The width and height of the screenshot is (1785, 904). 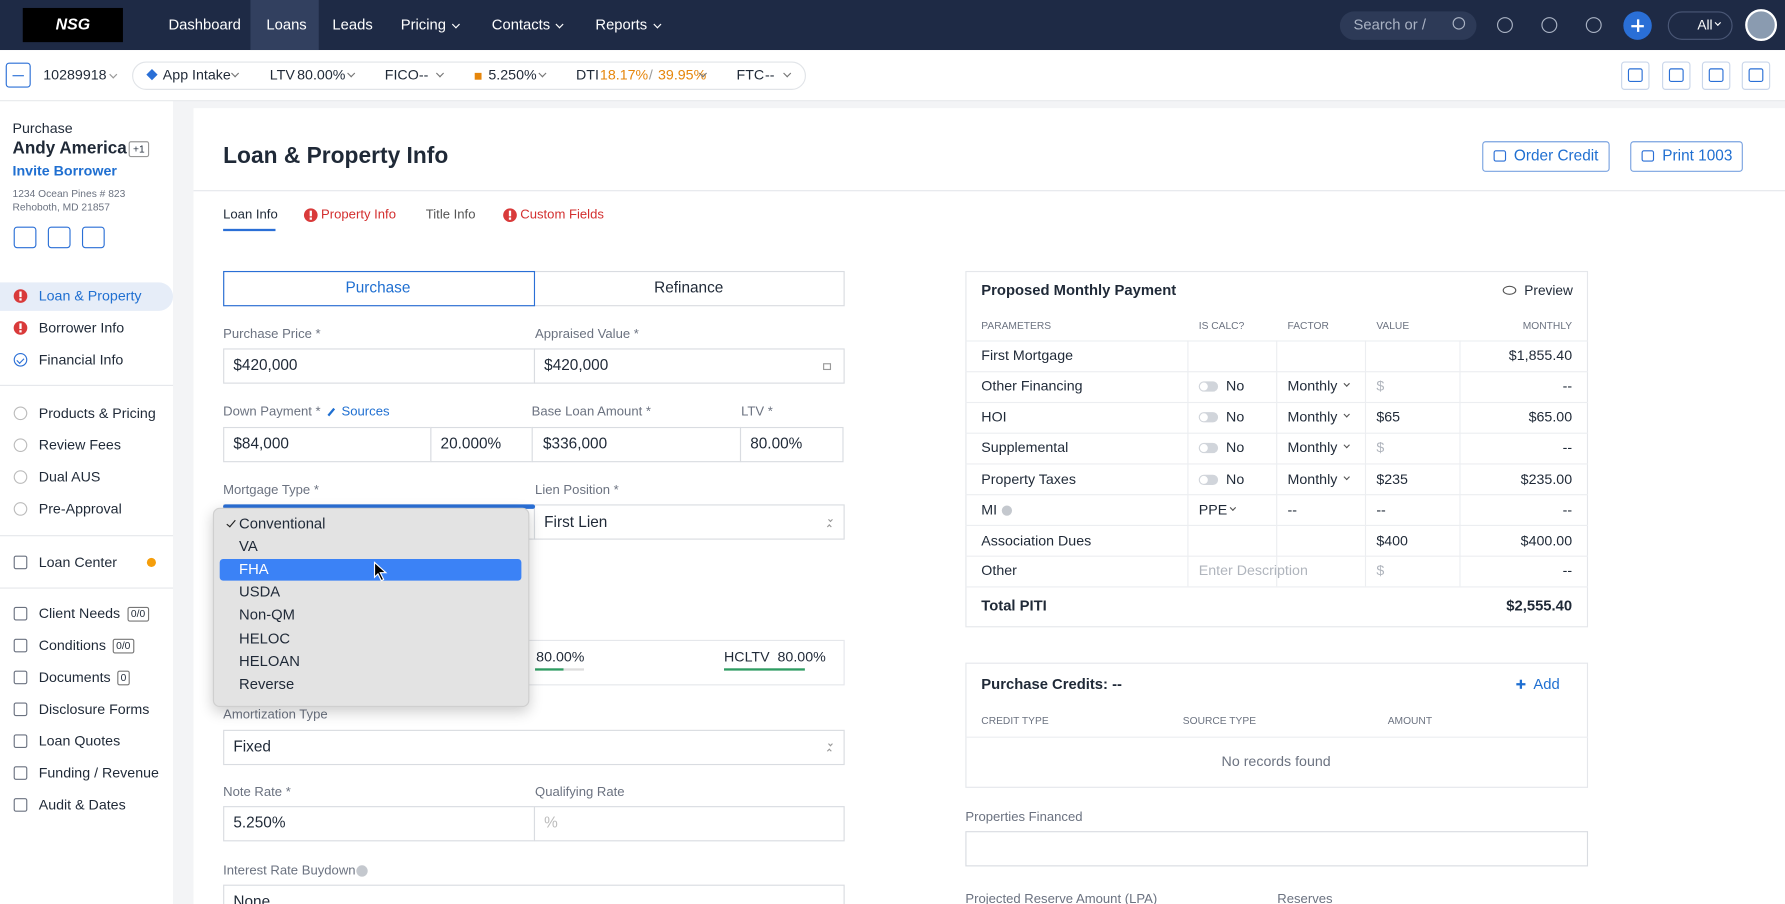 What do you see at coordinates (94, 709) in the screenshot?
I see `sidebar-item: Disclosure Forms` at bounding box center [94, 709].